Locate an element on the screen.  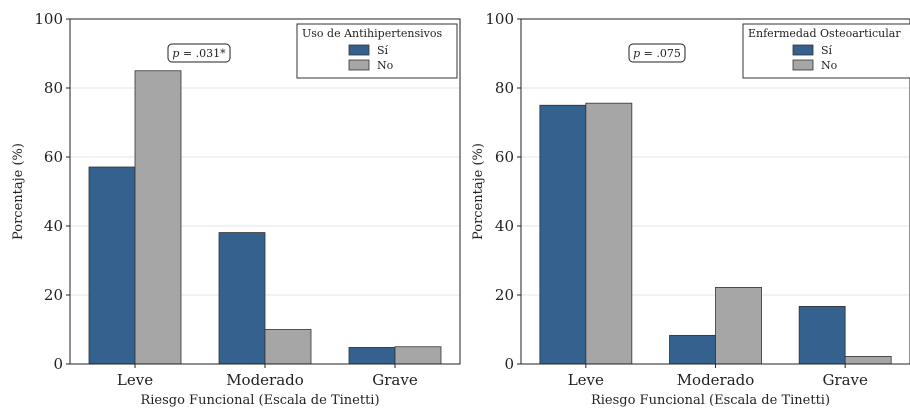
legend-title: Enfermedad Osteoarticular is located at coordinates (824, 33).